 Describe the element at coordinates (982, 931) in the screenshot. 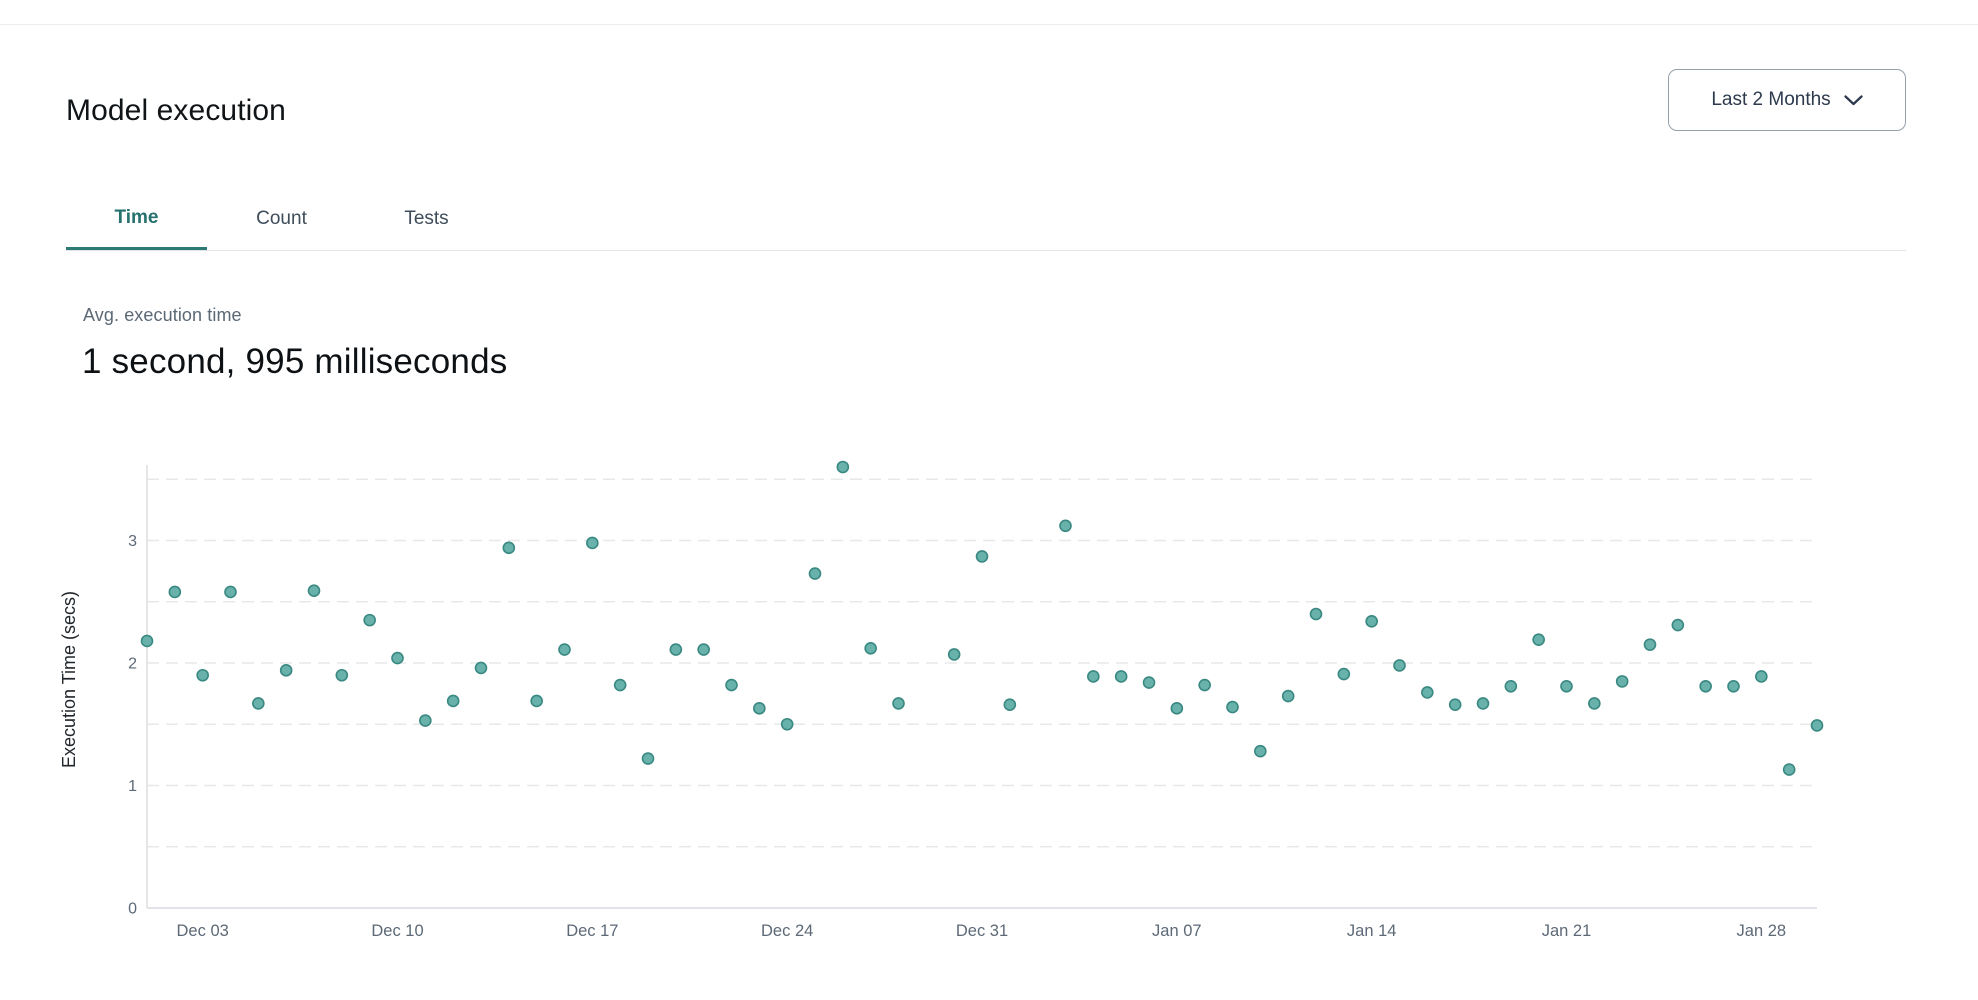

I see `x-tick-label: Dec 31` at that location.